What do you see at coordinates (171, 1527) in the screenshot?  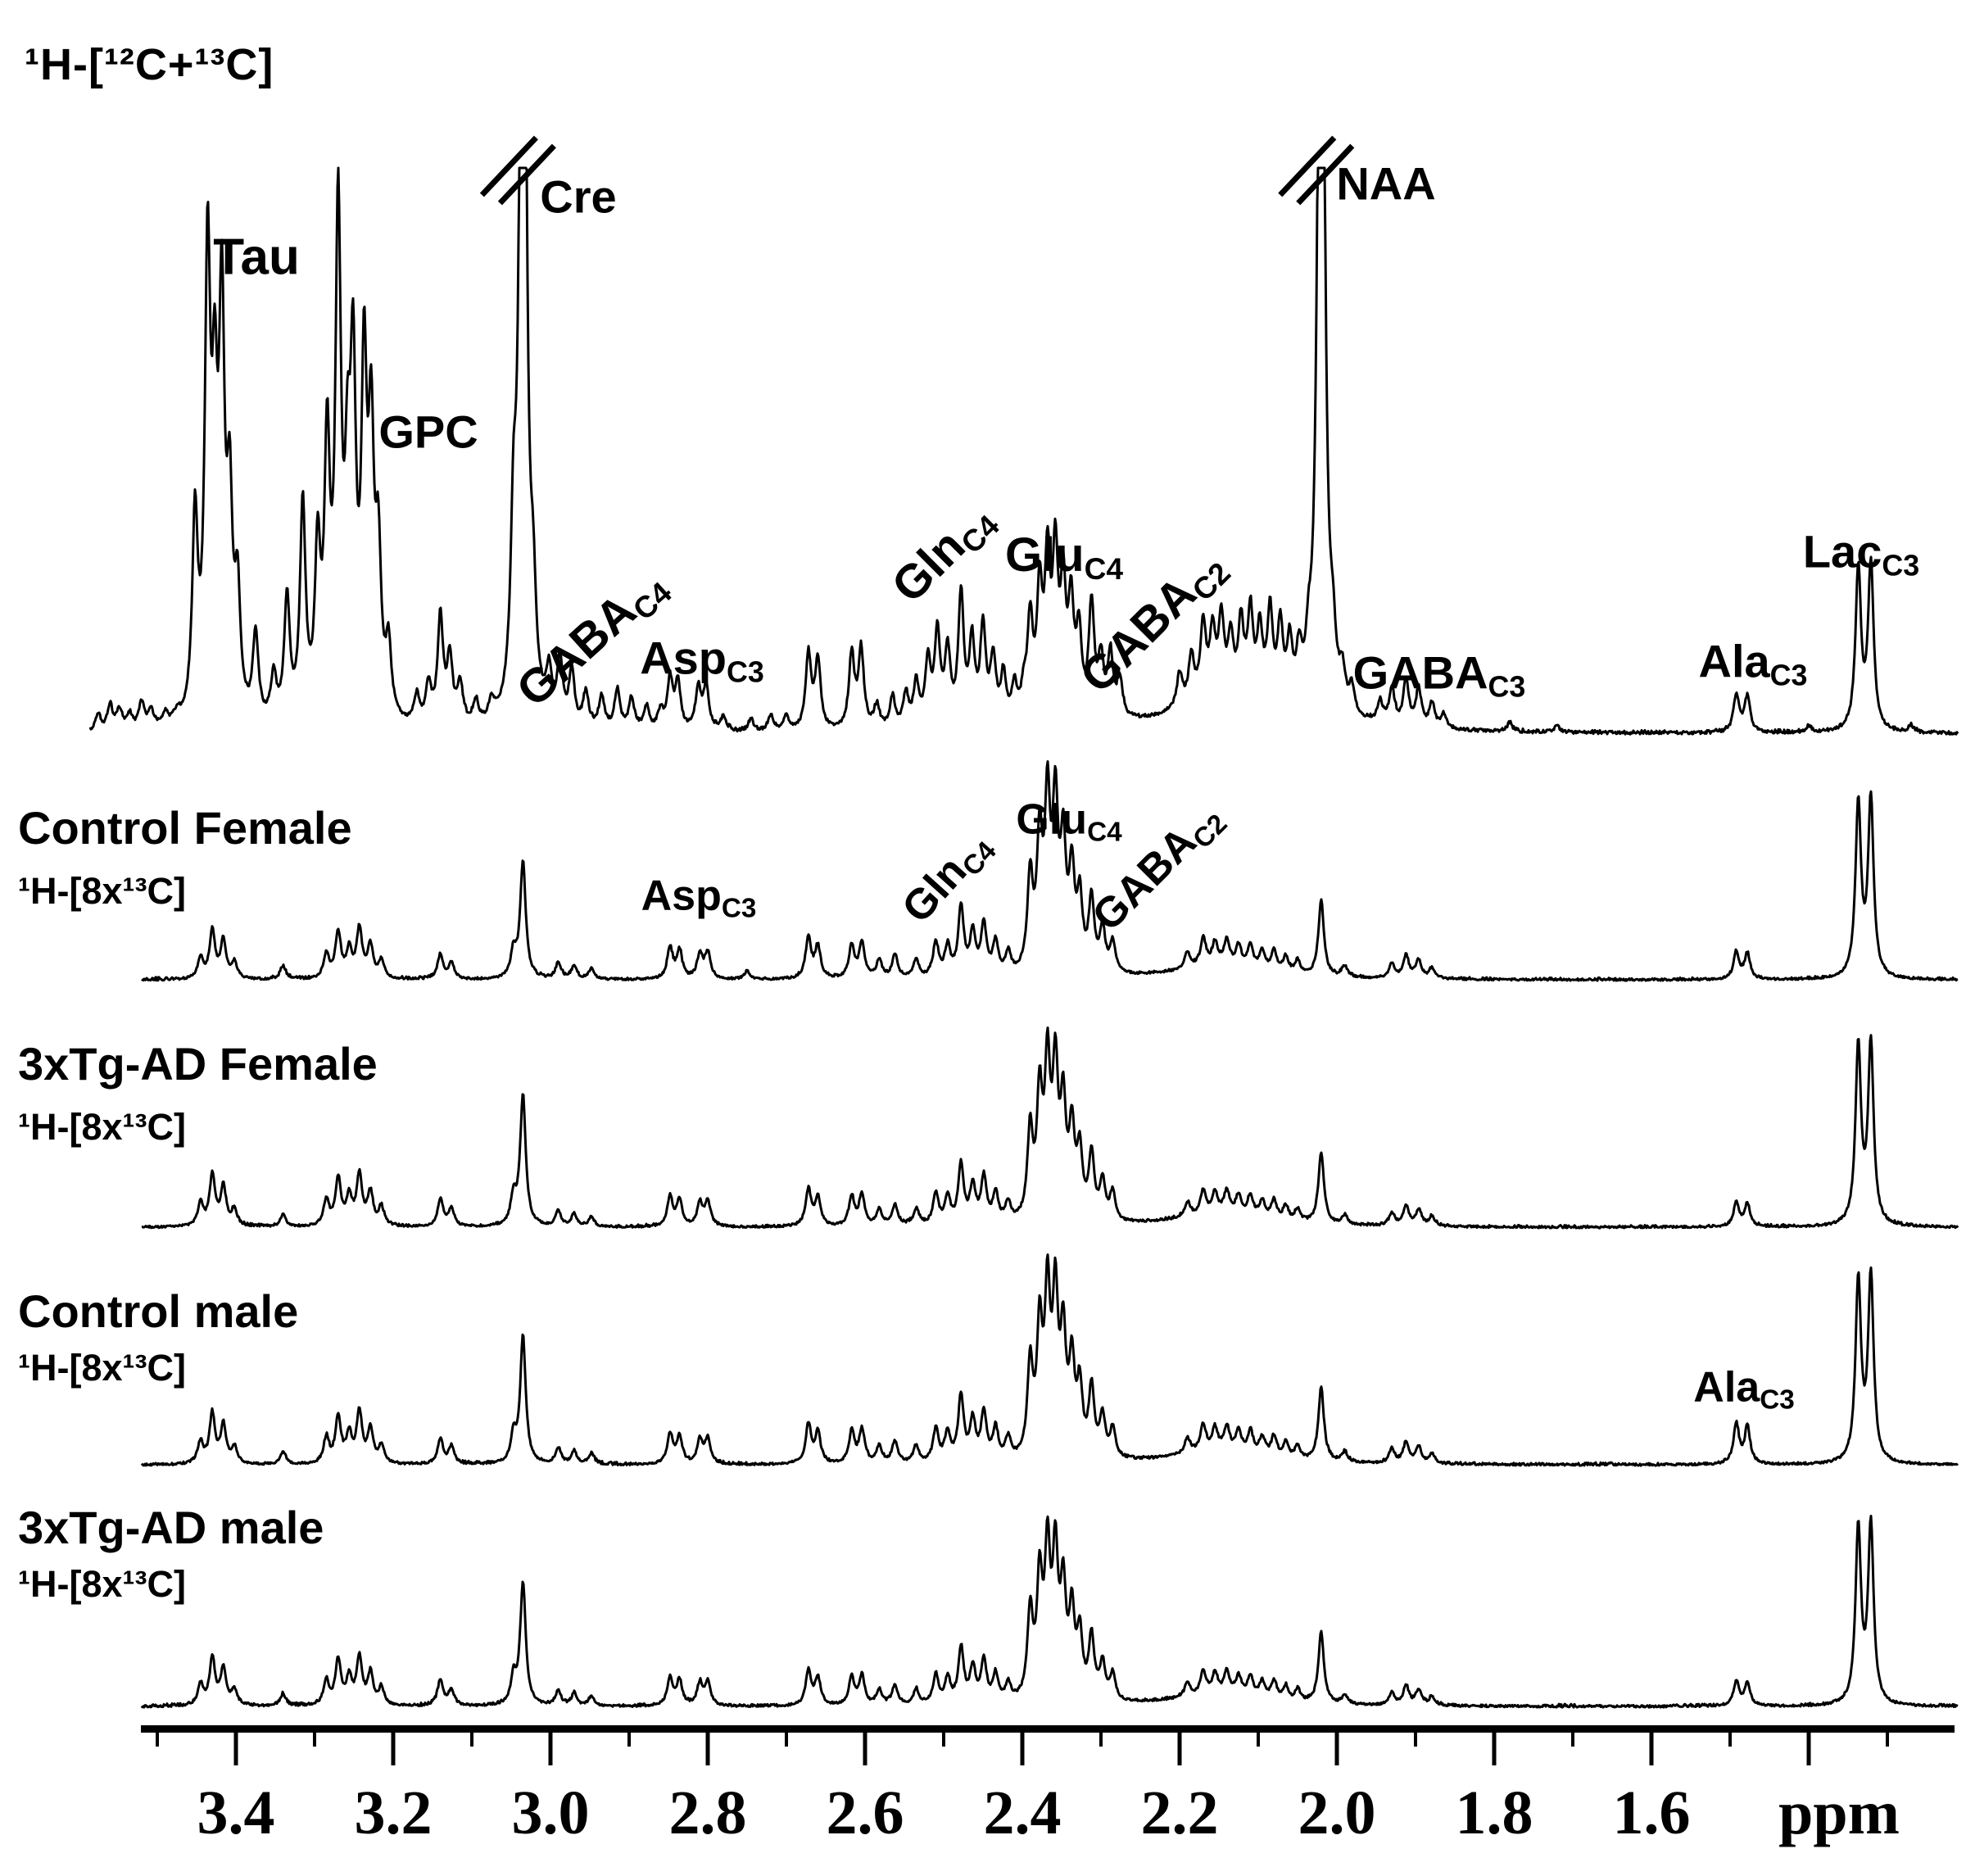 I see `group-label-3xtg-ad-male: 3xTg-AD male` at bounding box center [171, 1527].